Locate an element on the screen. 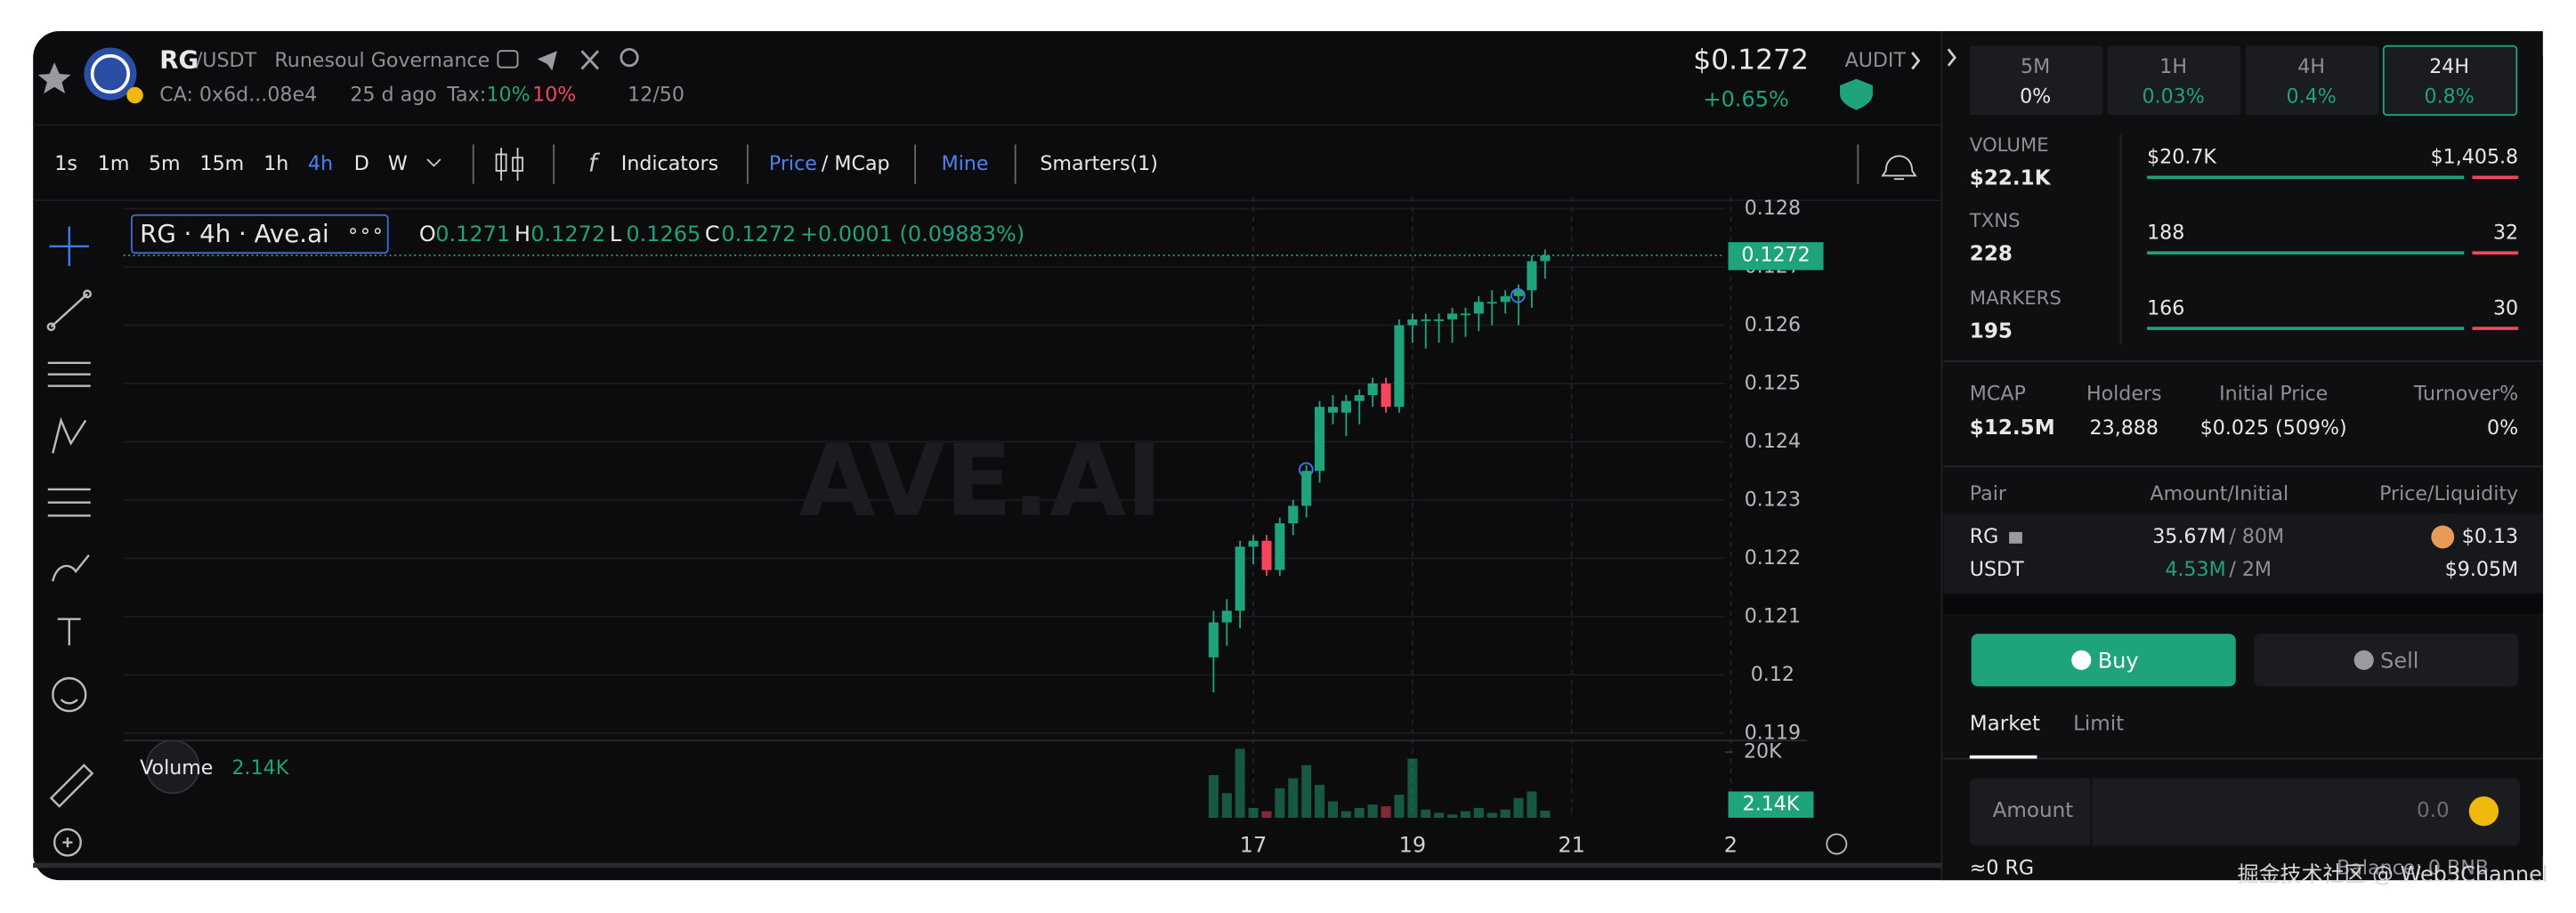  ohlc-label: C is located at coordinates (712, 234).